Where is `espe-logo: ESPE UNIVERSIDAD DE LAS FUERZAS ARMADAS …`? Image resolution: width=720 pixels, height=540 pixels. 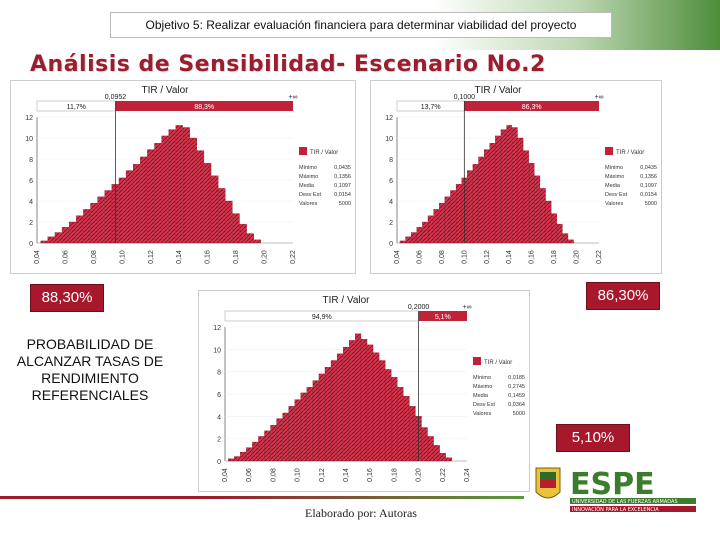 espe-logo: ESPE UNIVERSIDAD DE LAS FUERZAS ARMADAS … is located at coordinates (615, 491).